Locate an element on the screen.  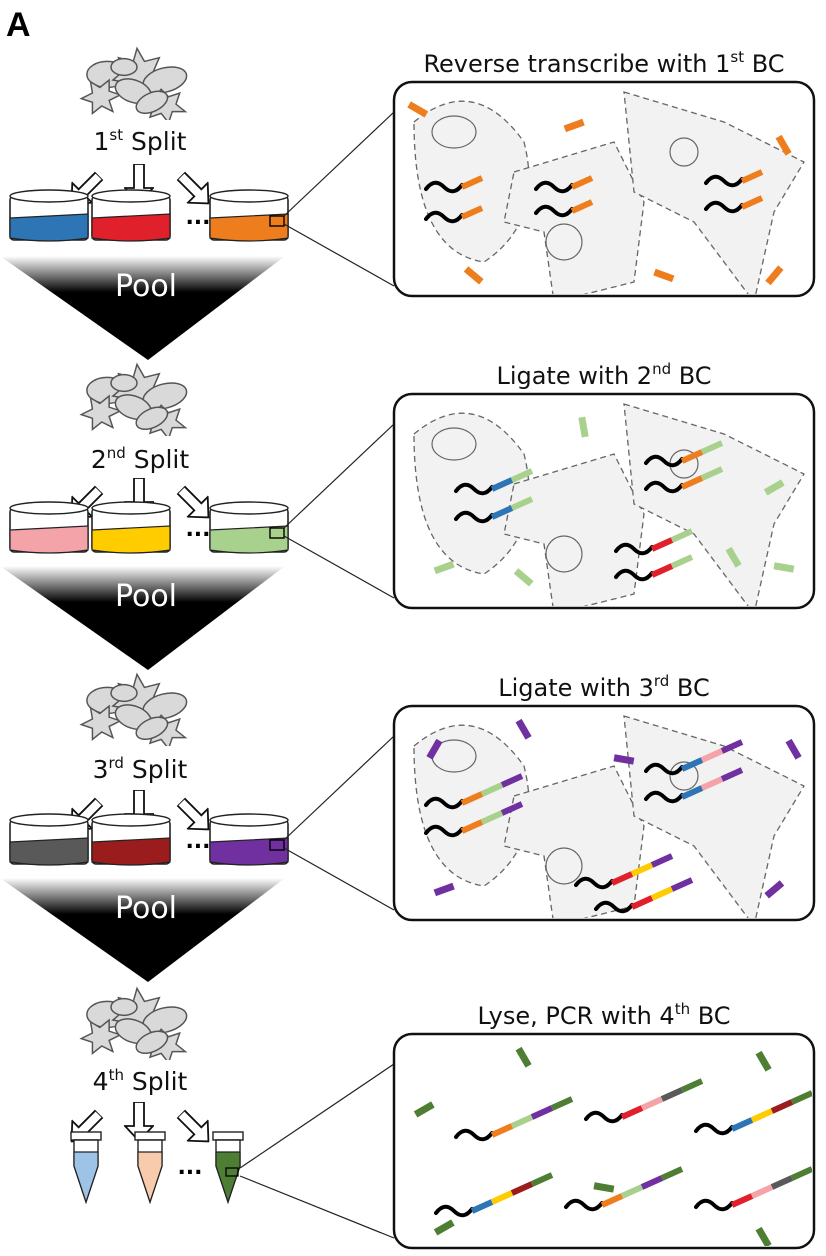
tube-cap is located at coordinates (86, 1136).